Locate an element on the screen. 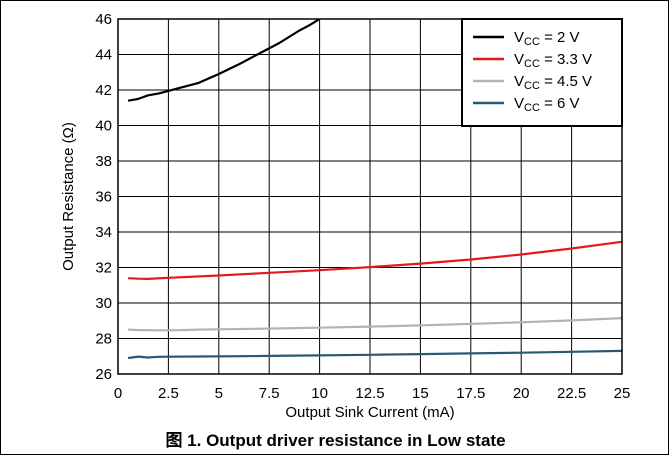 This screenshot has height=455, width=669. y-axis-label: Output Resistance (Ω) is located at coordinates (68, 196).